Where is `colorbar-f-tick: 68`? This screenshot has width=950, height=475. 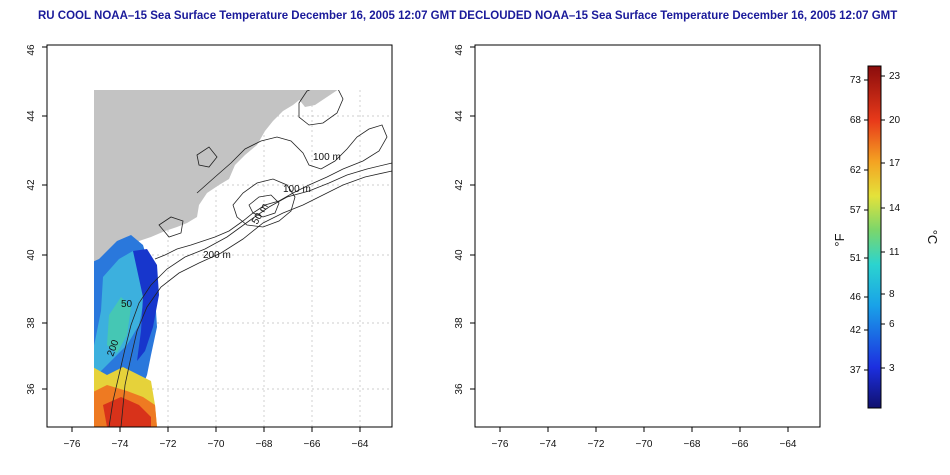
colorbar-f-tick: 68 is located at coordinates (856, 120).